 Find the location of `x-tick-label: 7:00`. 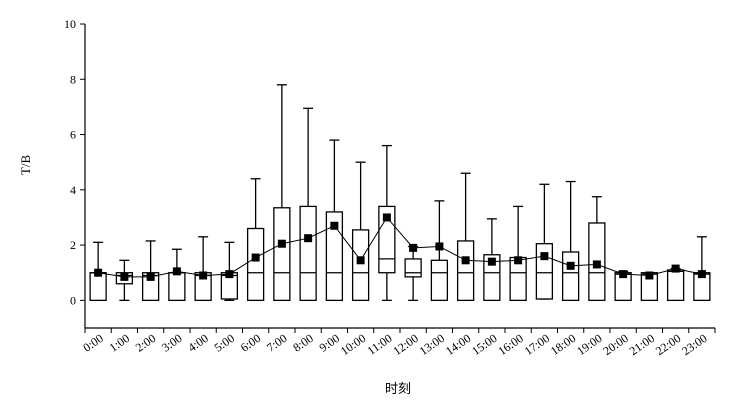

x-tick-label: 7:00 is located at coordinates (277, 343).